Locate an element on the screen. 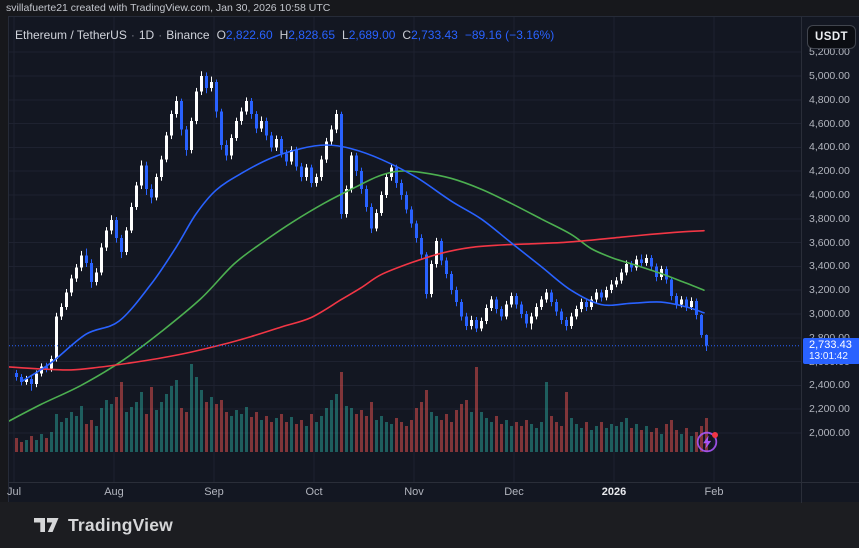  close-value: 2,733.43 is located at coordinates (434, 35).